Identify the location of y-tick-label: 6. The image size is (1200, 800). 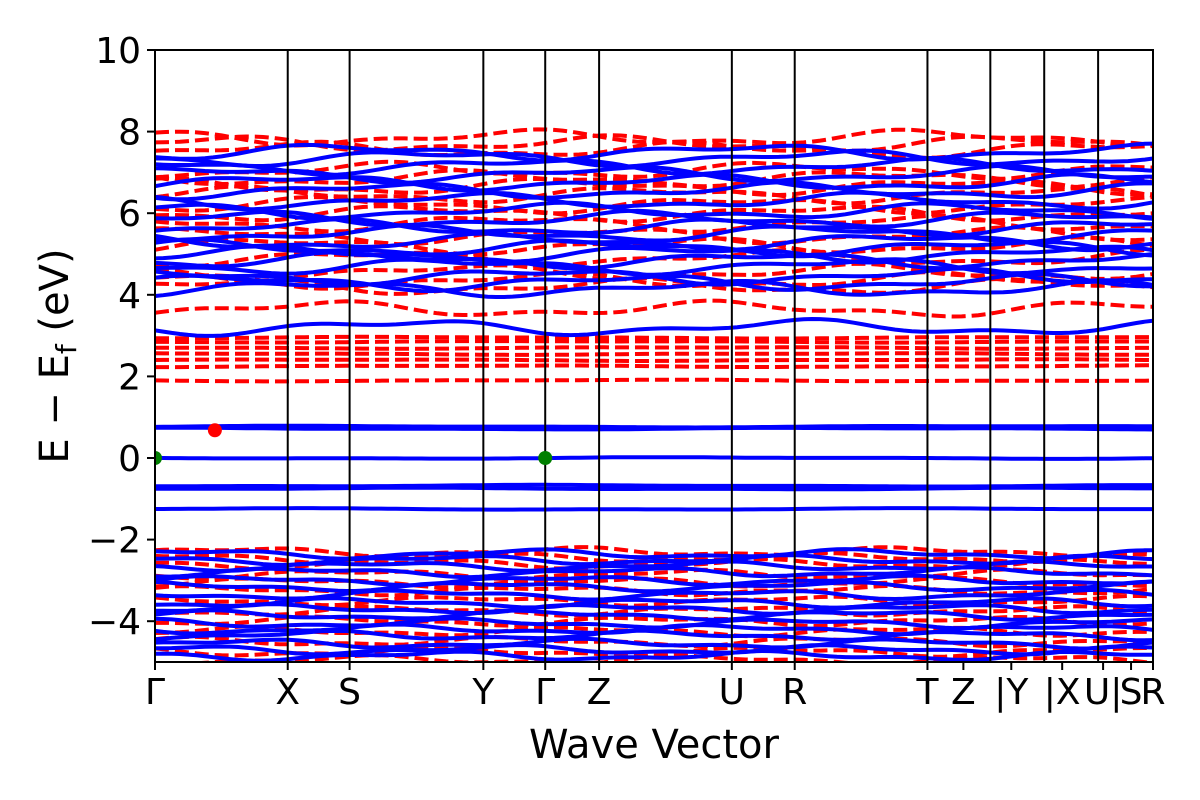
(129, 214).